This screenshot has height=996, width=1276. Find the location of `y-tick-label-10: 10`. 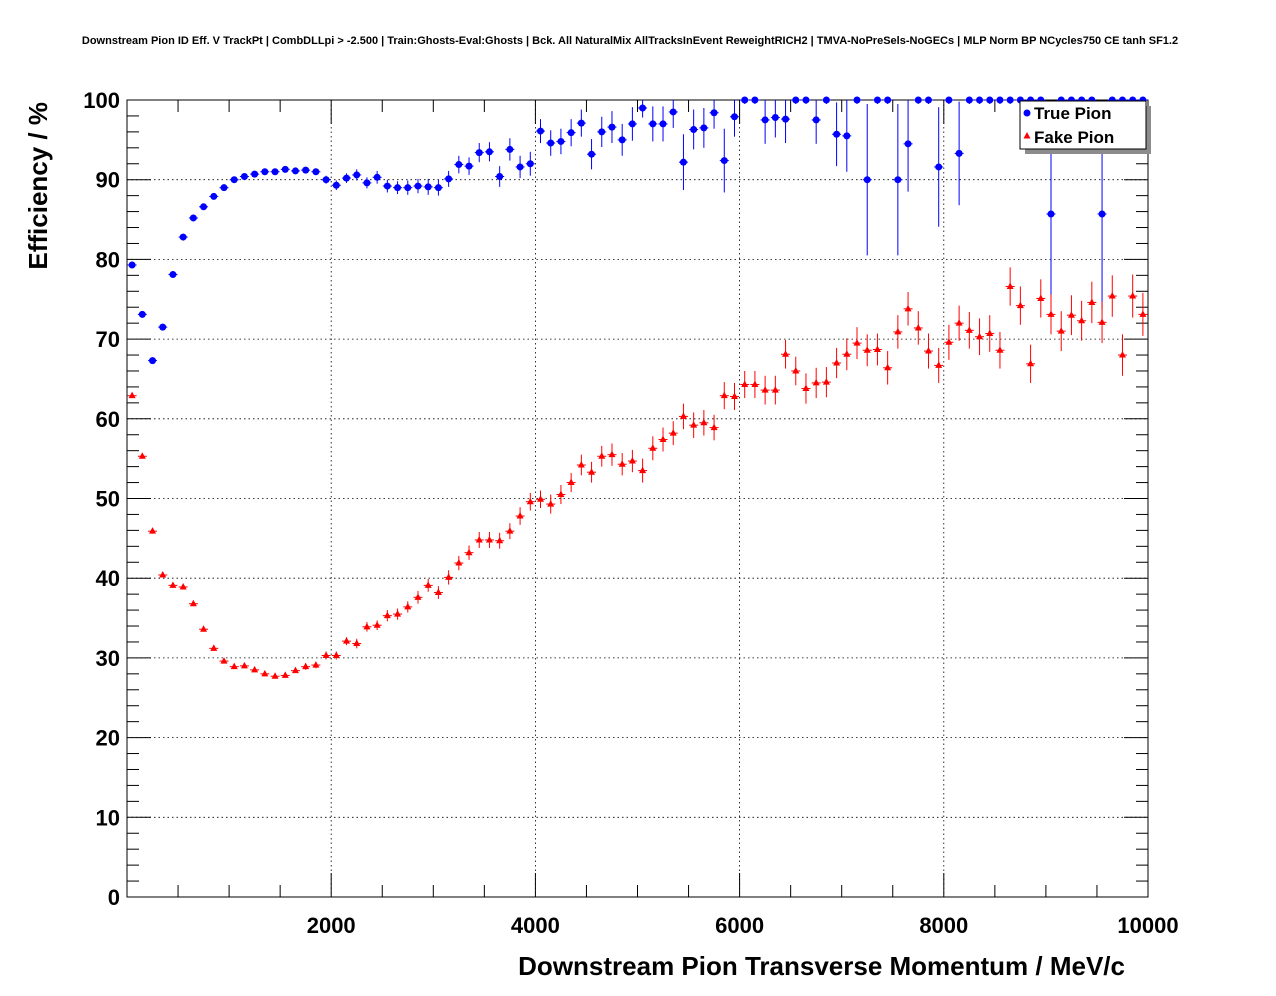

y-tick-label-10: 10 is located at coordinates (108, 817).